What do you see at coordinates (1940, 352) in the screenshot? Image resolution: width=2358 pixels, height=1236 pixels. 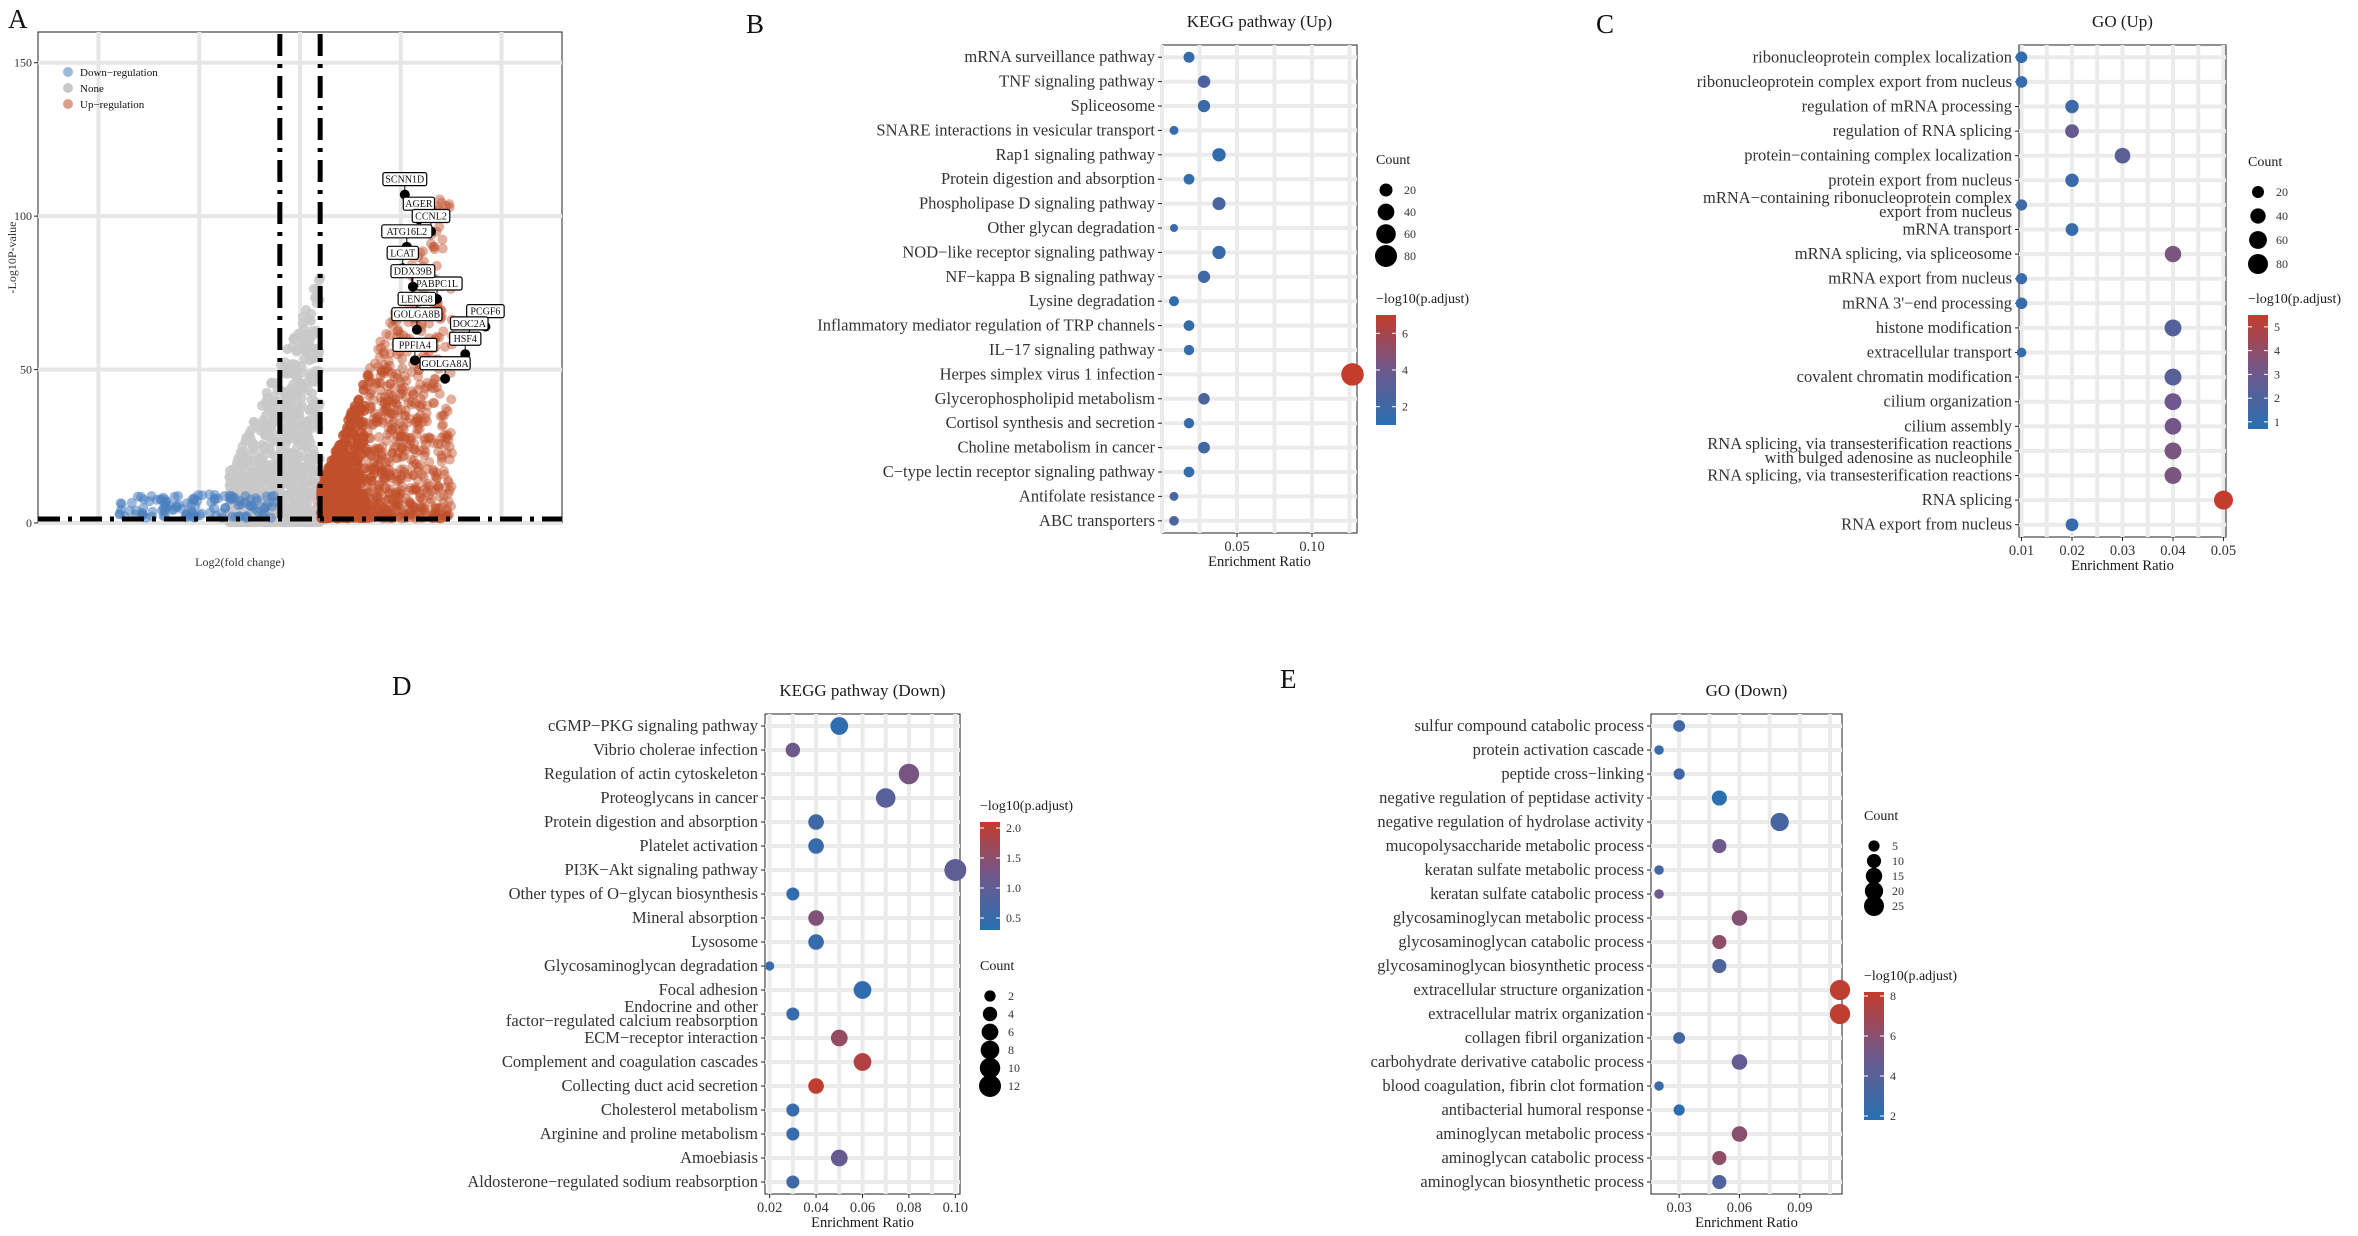 I see `category-label: extracellular transport` at bounding box center [1940, 352].